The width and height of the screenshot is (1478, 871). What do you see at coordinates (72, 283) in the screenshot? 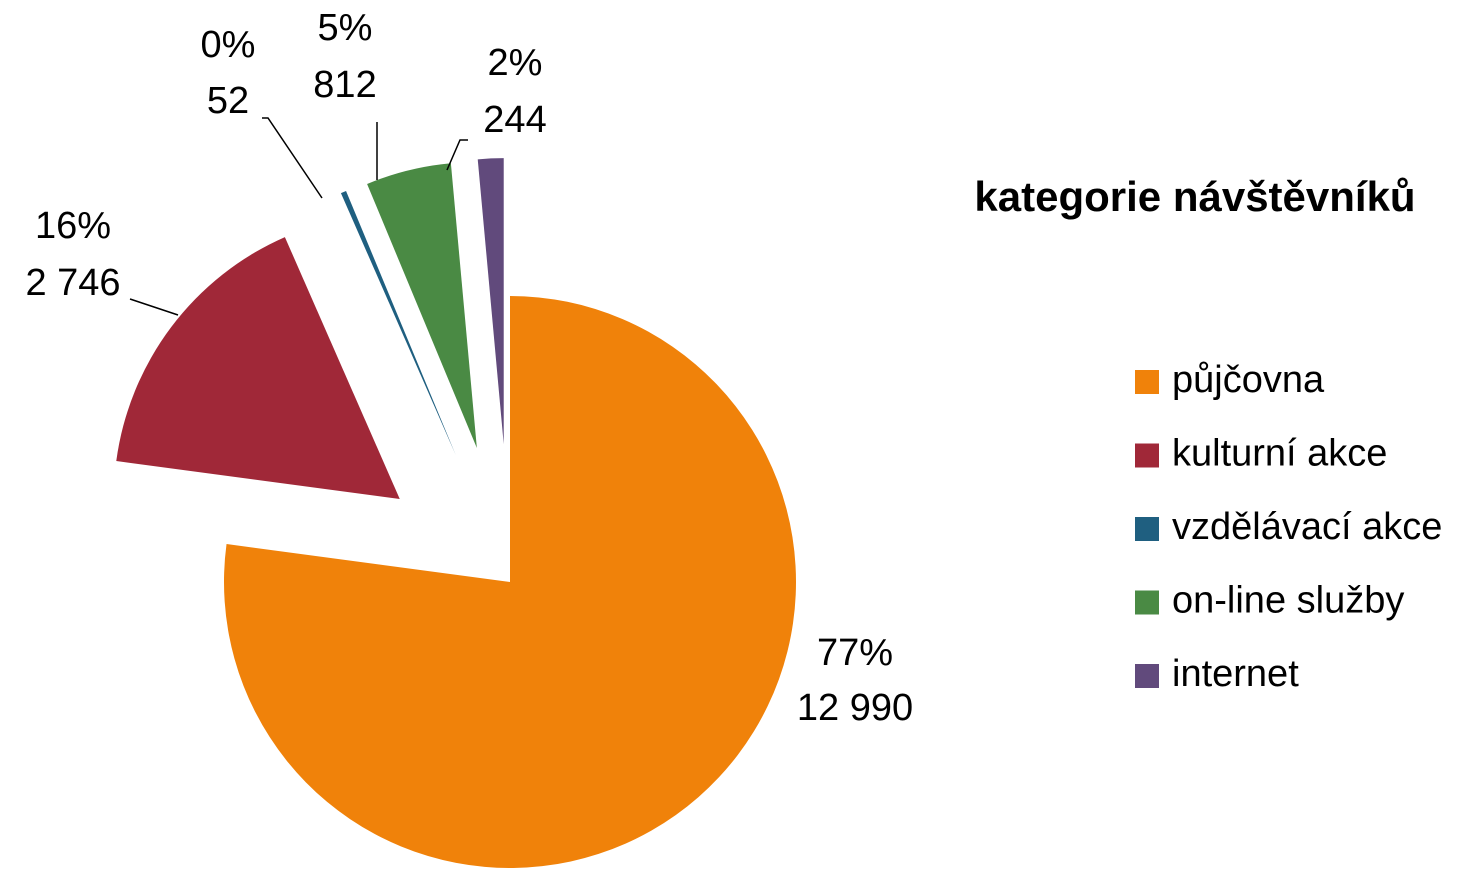
I see `value-label: 2 746` at bounding box center [72, 283].